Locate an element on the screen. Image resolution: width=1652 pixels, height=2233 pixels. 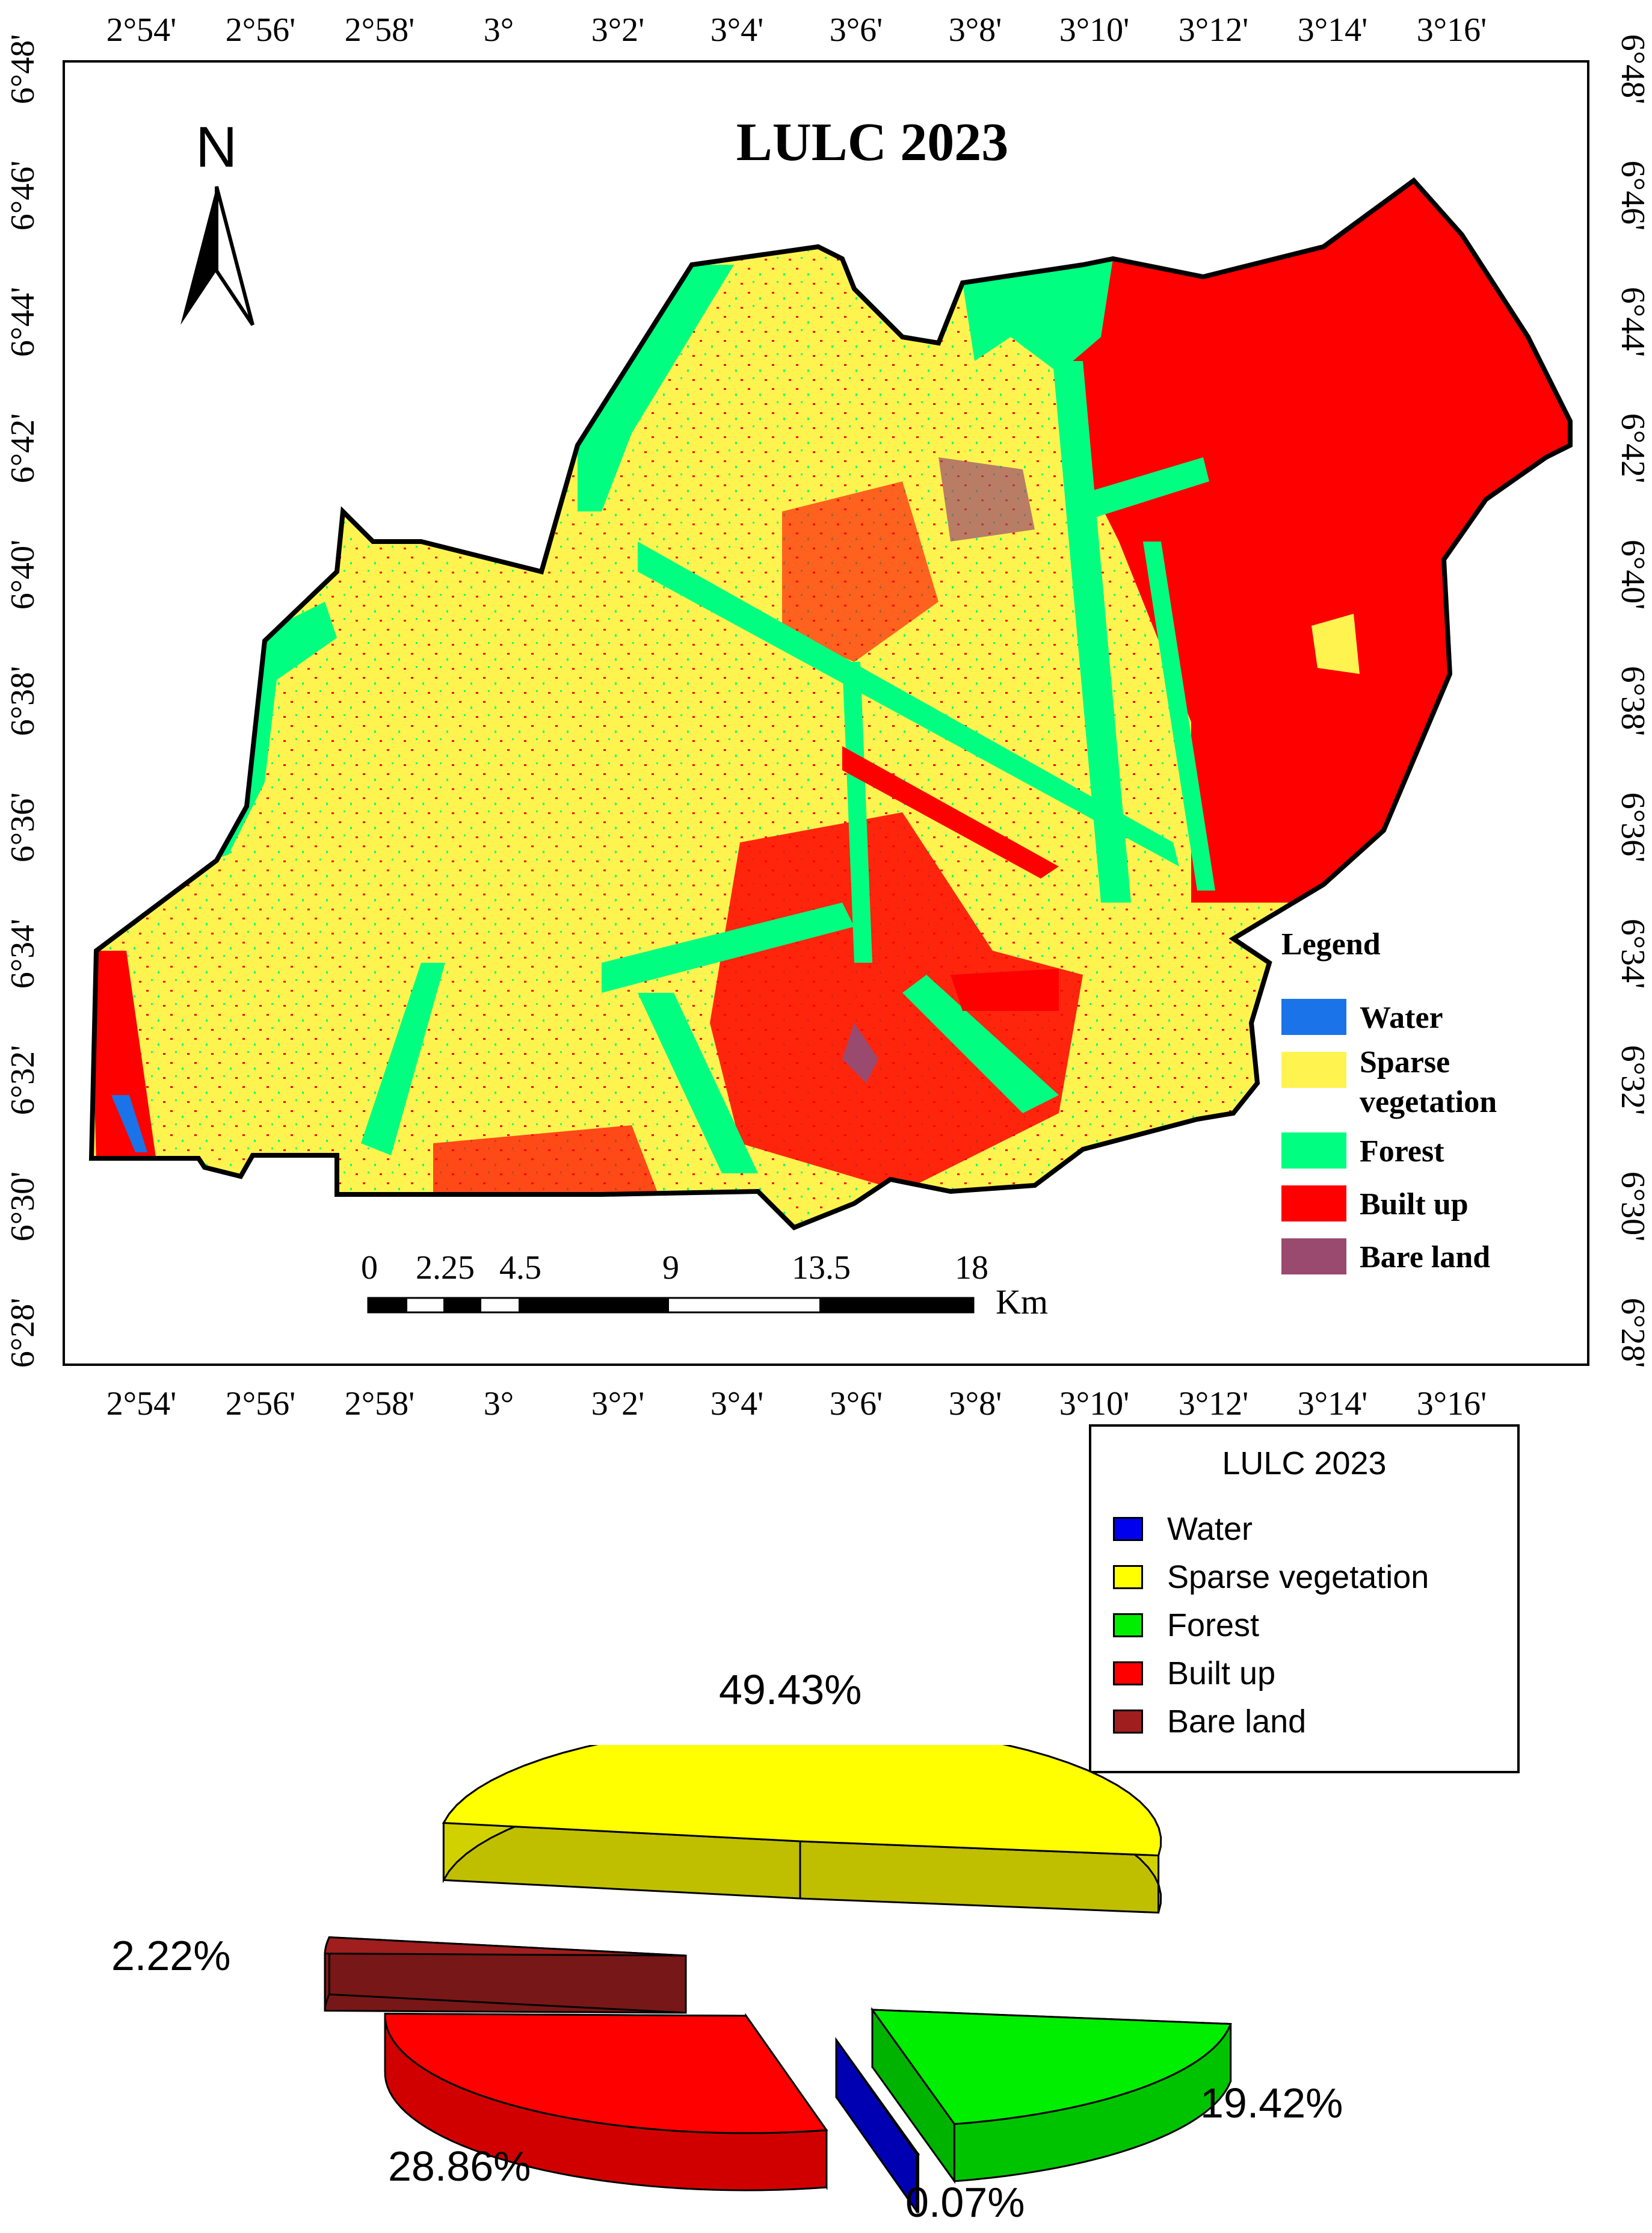
scale-tick-2-25: 2.25 is located at coordinates (445, 1267).